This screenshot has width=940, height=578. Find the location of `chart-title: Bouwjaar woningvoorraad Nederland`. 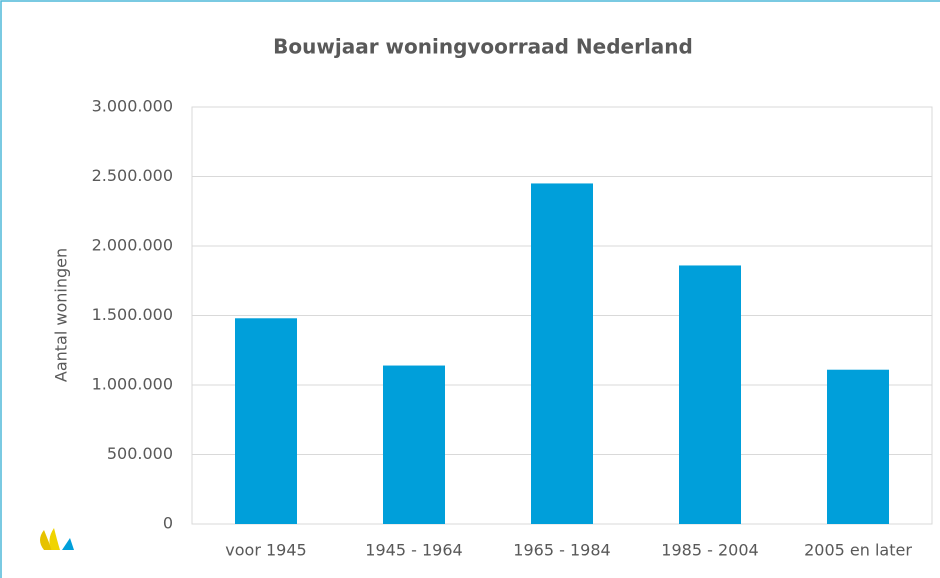

chart-title: Bouwjaar woningvoorraad Nederland is located at coordinates (483, 47).